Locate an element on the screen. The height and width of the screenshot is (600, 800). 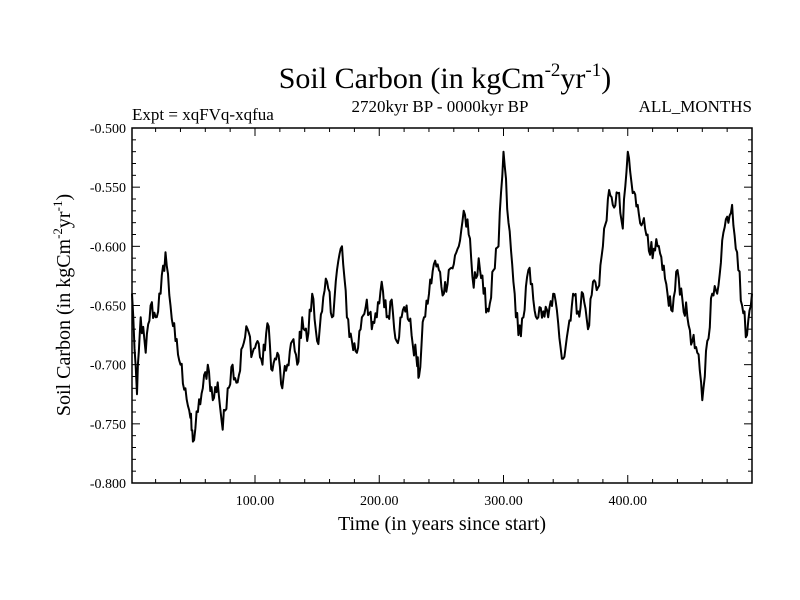
y-axis-label-mid: yr is located at coordinates (64, 219).